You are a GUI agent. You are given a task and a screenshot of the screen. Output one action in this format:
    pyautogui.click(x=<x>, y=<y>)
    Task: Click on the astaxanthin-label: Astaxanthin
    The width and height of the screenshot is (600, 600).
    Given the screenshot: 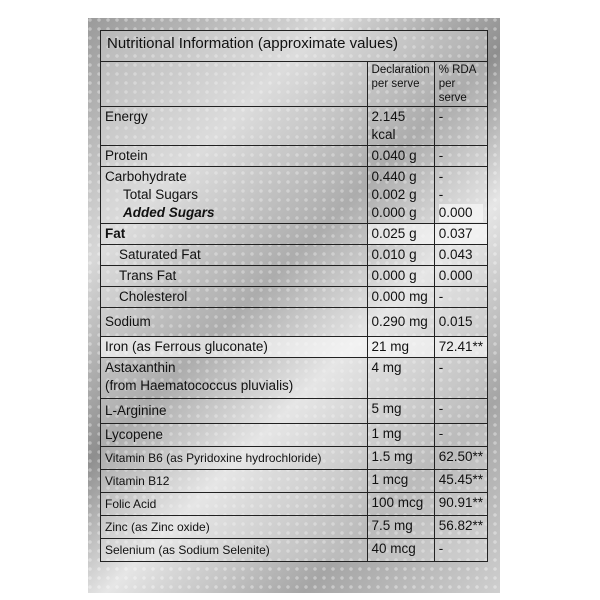 What is the action you would take?
    pyautogui.click(x=140, y=367)
    